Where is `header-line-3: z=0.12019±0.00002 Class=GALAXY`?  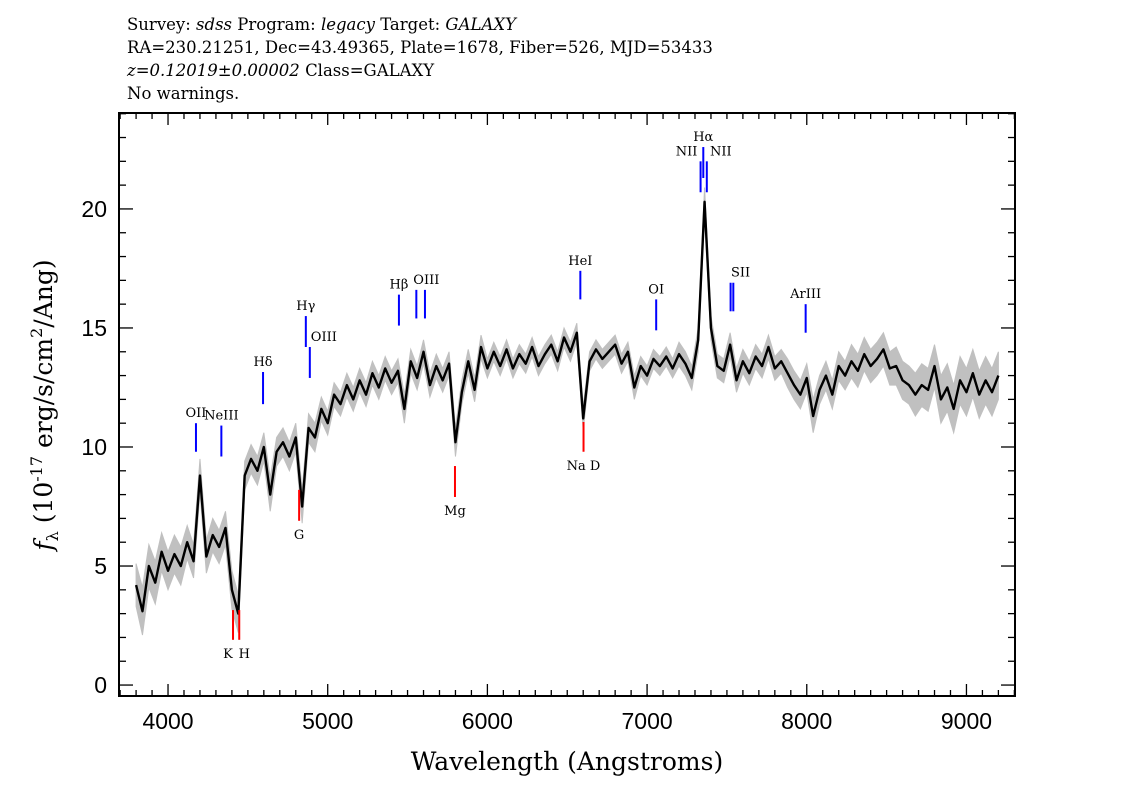 header-line-3: z=0.12019±0.00002 Class=GALAXY is located at coordinates (420, 70).